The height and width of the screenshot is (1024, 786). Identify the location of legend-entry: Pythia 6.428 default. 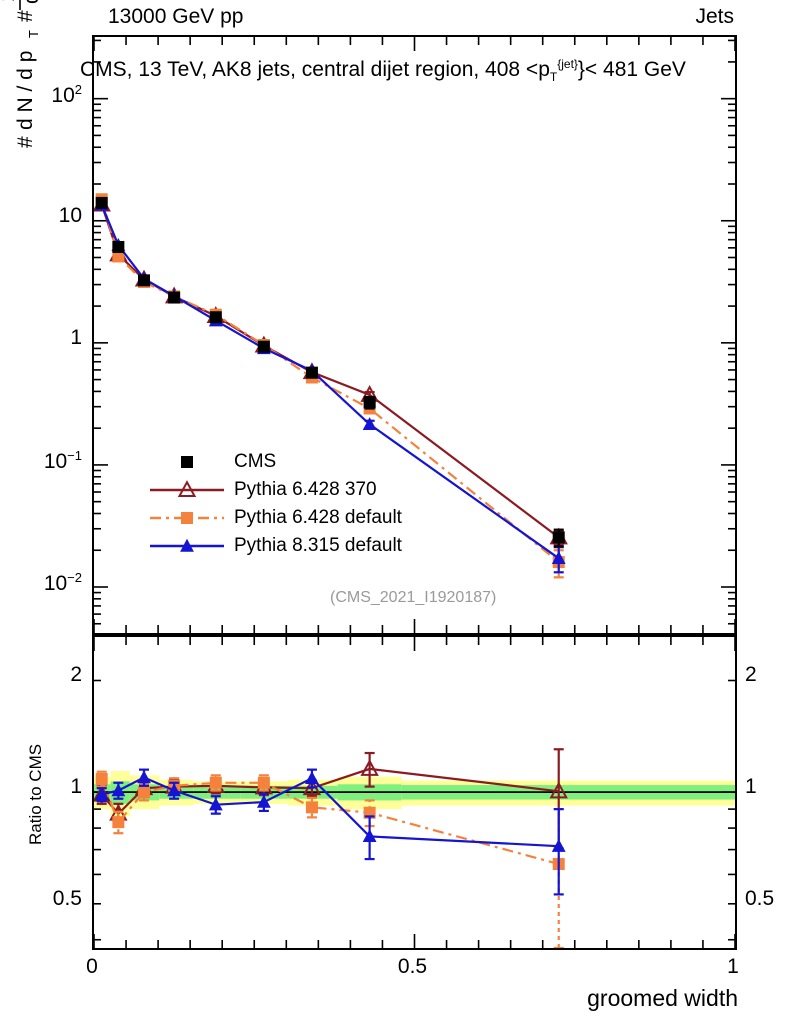
(276, 518).